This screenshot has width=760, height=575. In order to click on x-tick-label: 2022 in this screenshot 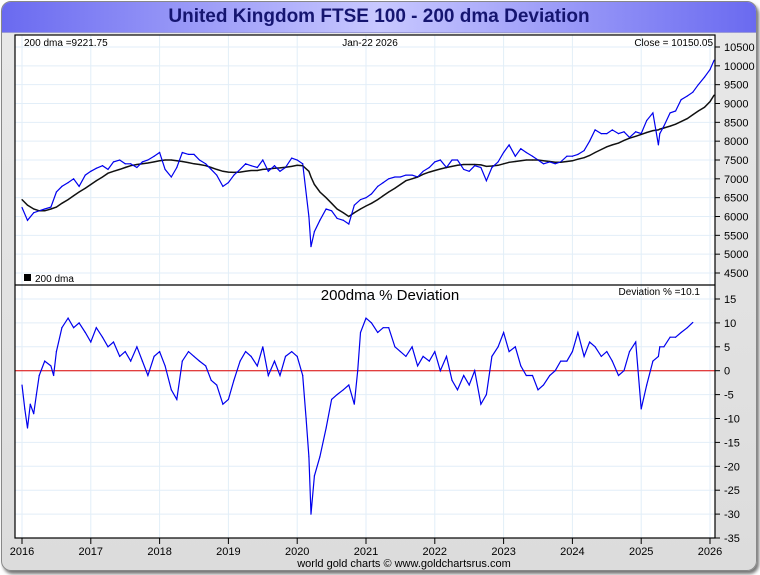, I will do `click(435, 552)`.